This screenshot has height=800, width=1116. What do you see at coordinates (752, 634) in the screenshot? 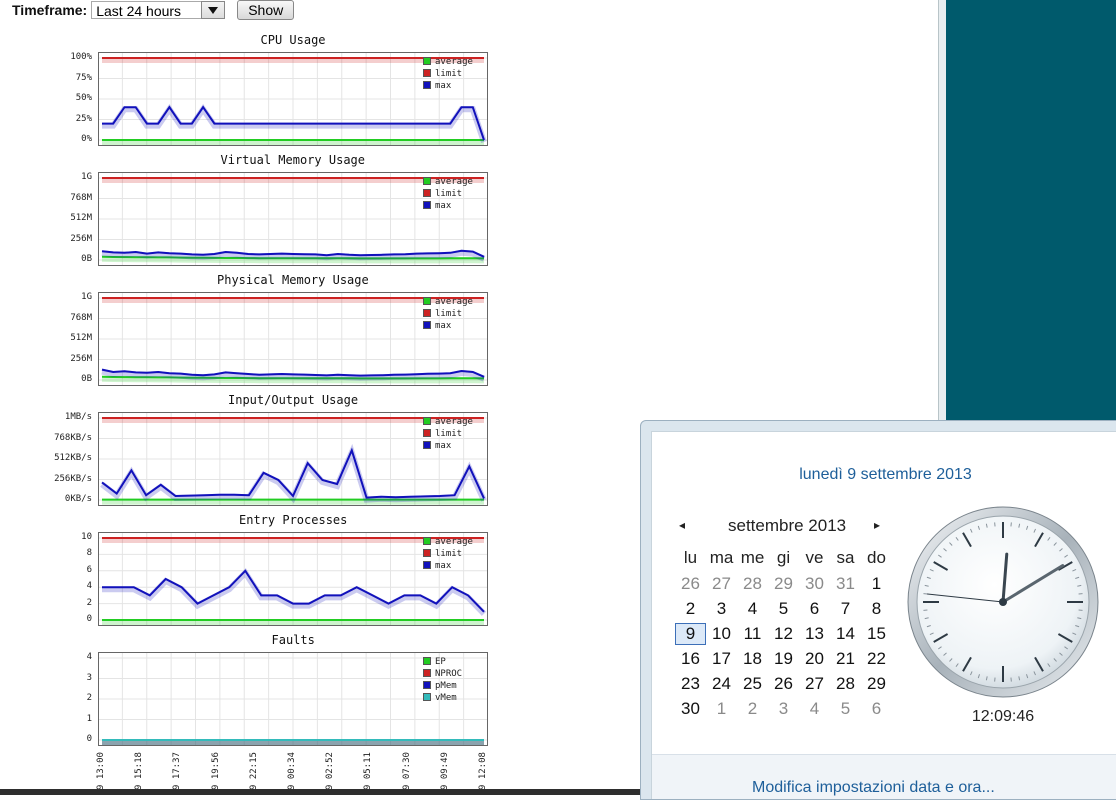
I see `calendar-day: 11` at bounding box center [752, 634].